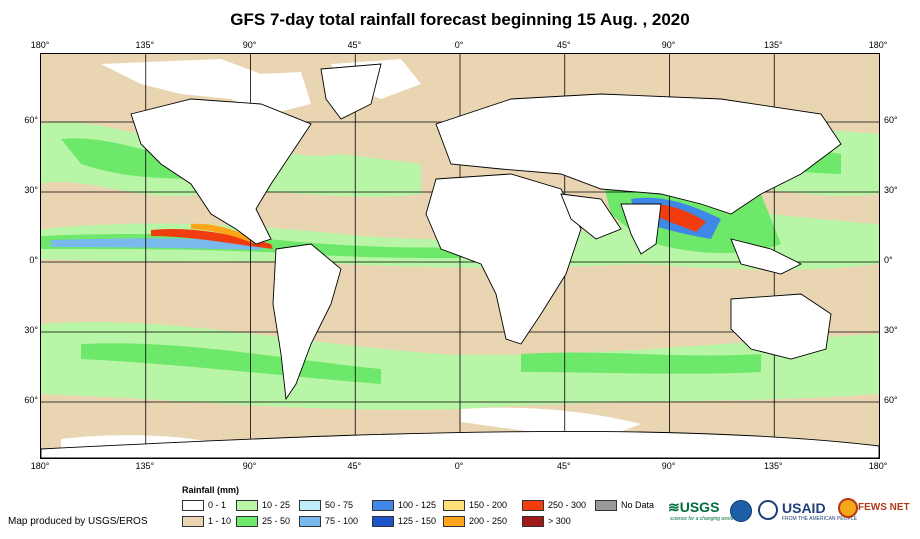 This screenshot has width=920, height=539. I want to click on legend-label: 10 - 25, so click(276, 505).